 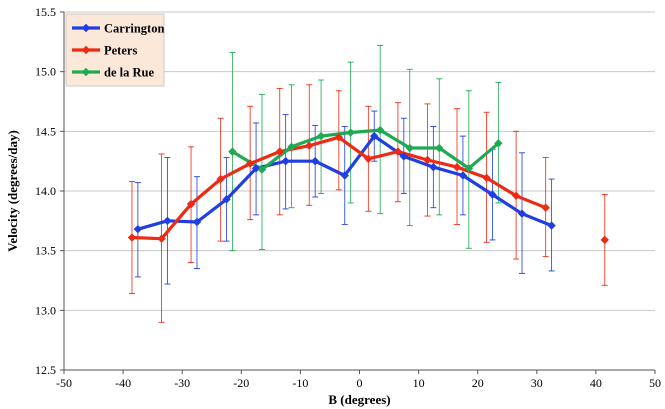 What do you see at coordinates (45, 131) in the screenshot?
I see `y-tick-label: 14.5` at bounding box center [45, 131].